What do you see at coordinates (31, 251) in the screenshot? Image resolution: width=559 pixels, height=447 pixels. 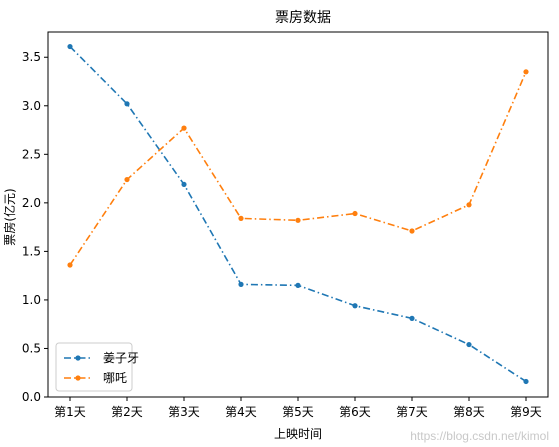 I see `y-tick-label: 1.5` at bounding box center [31, 251].